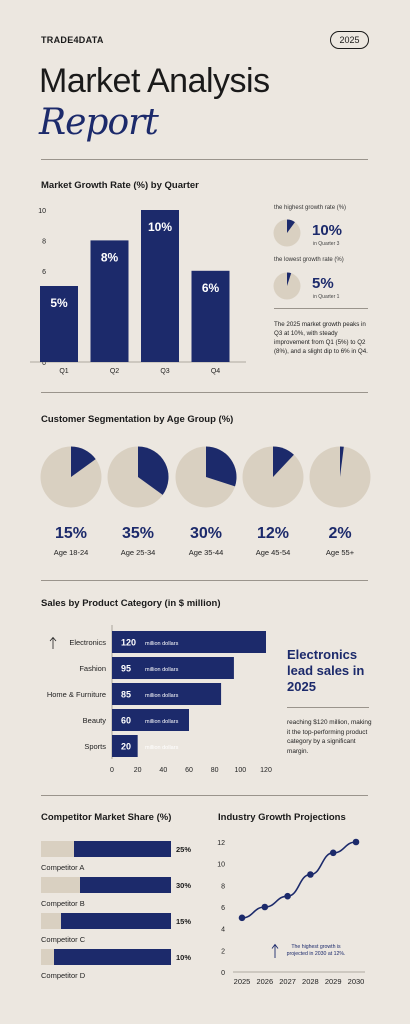 Image resolution: width=410 pixels, height=1024 pixels. What do you see at coordinates (273, 533) in the screenshot?
I see `age-group-percent: 12%` at bounding box center [273, 533].